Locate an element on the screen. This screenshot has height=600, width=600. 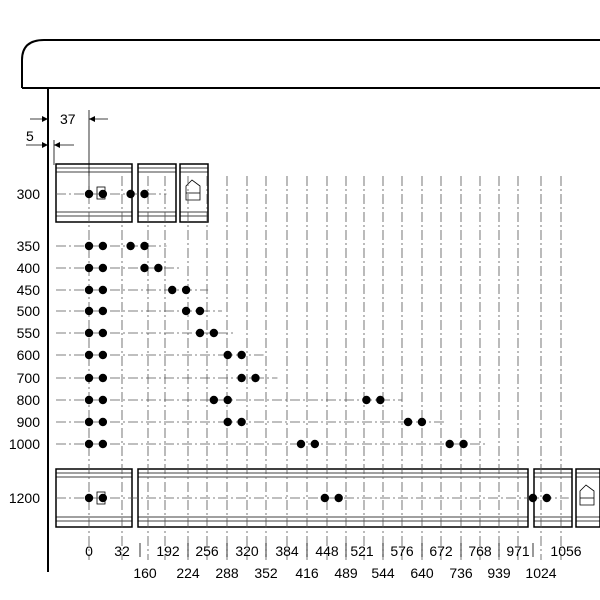
bottom-label: 736 is located at coordinates (461, 573).